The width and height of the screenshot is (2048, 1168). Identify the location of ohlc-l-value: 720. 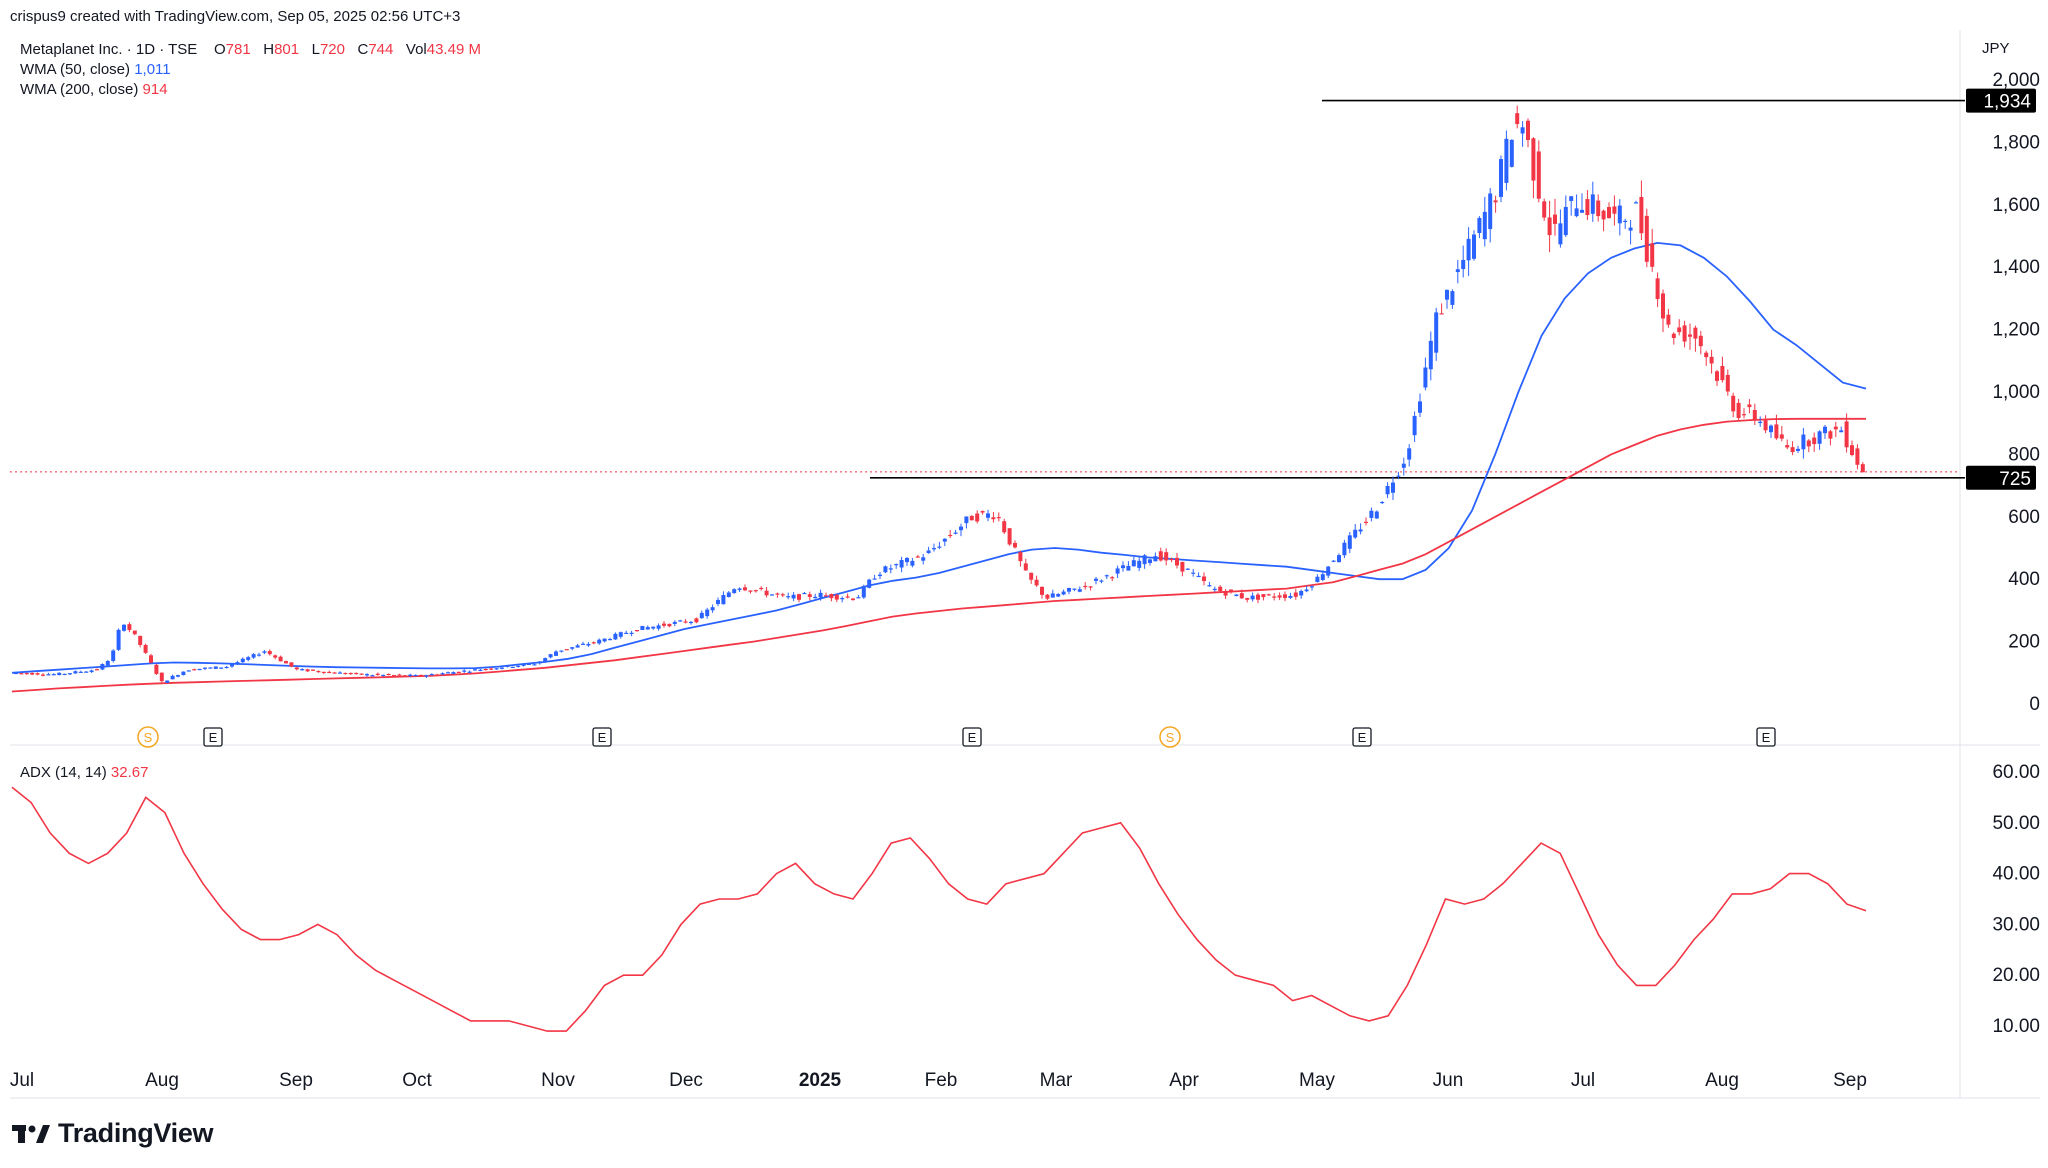
(332, 49).